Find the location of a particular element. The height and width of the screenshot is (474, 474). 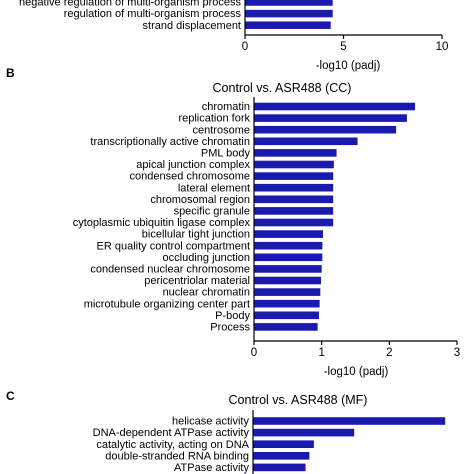

category-label: PML body is located at coordinates (226, 154).